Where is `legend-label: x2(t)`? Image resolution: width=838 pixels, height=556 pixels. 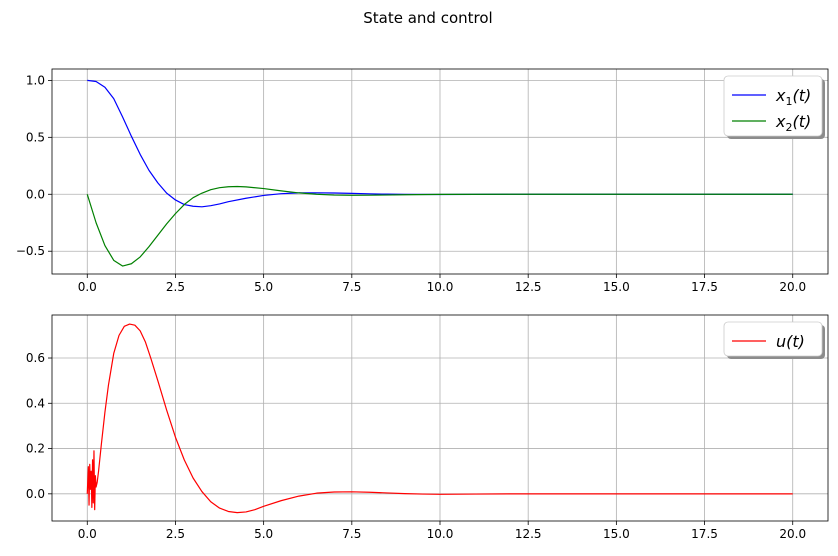
legend-label: x2(t) is located at coordinates (793, 123).